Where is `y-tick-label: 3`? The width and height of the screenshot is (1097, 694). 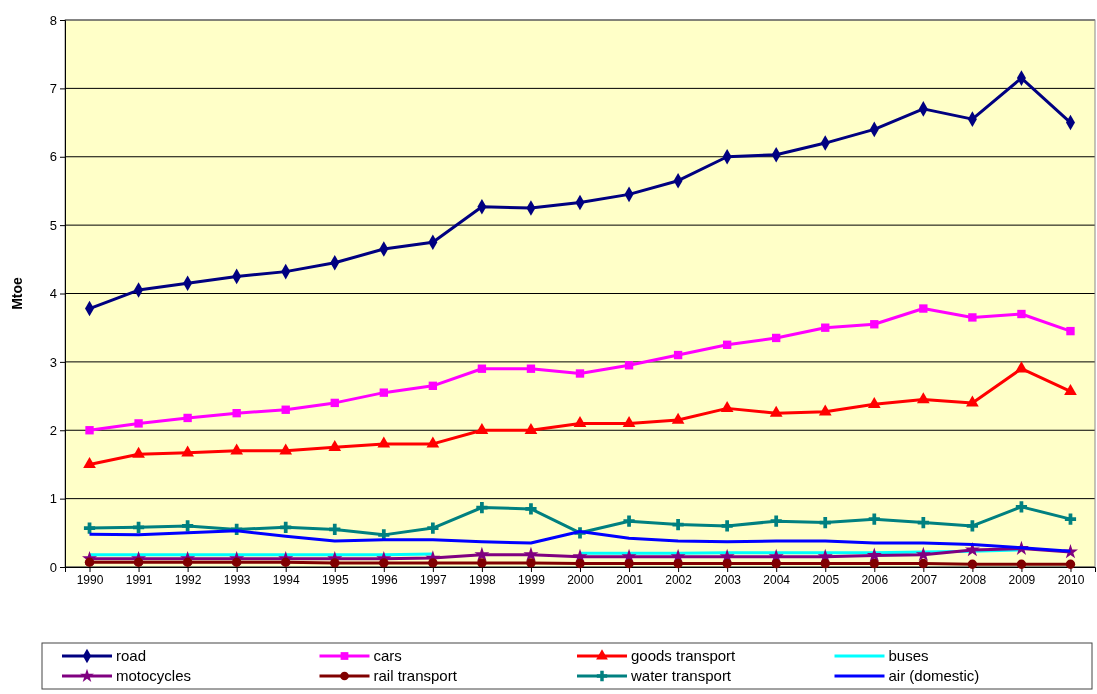 y-tick-label: 3 is located at coordinates (53, 362).